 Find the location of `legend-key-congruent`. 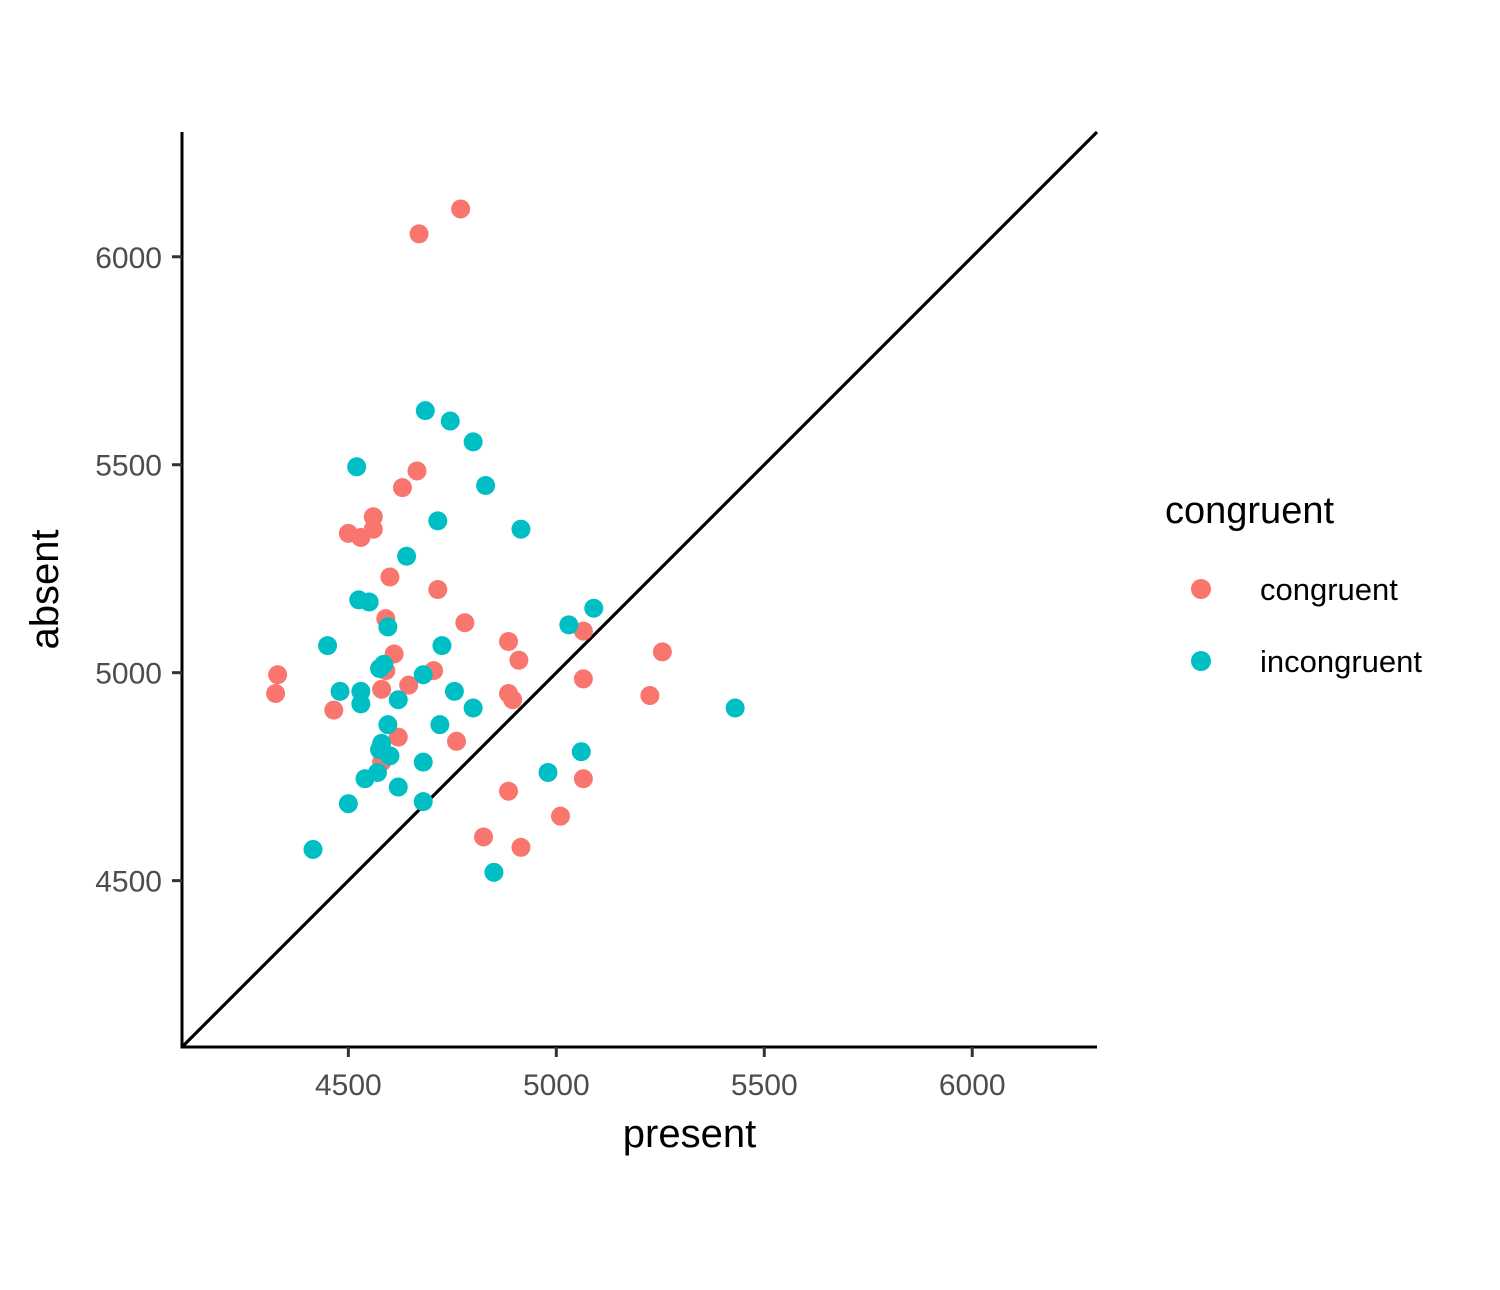

legend-key-congruent is located at coordinates (1201, 589).